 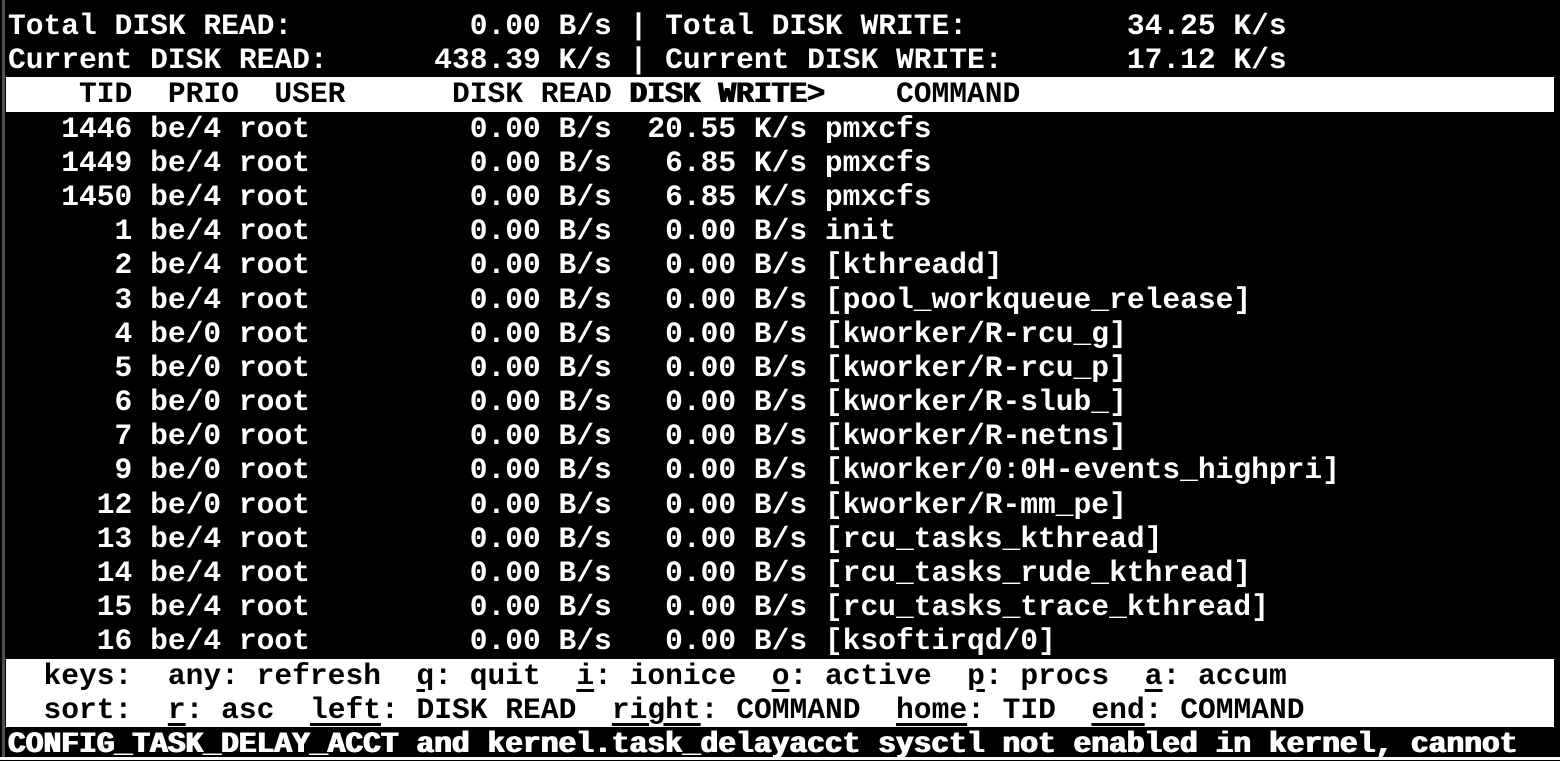 What do you see at coordinates (470, 162) in the screenshot?
I see `process-row: 1449 be/4 root 0.00 B/s 6.85 K/s pmxcfs` at bounding box center [470, 162].